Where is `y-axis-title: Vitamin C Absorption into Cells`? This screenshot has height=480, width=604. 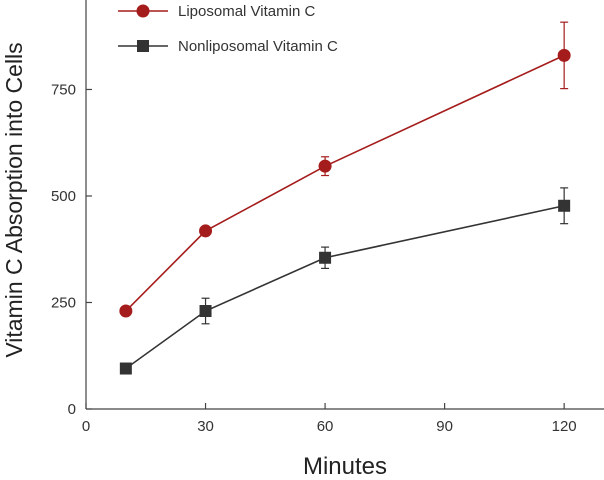 y-axis-title: Vitamin C Absorption into Cells is located at coordinates (14, 199).